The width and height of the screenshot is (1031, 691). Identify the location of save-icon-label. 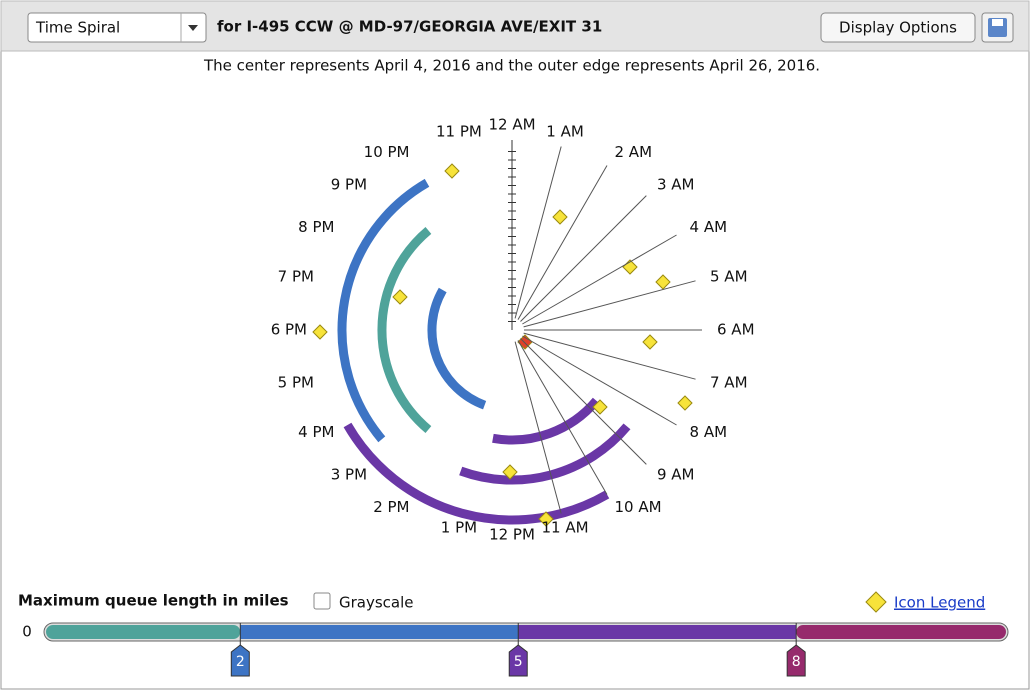
(997, 22).